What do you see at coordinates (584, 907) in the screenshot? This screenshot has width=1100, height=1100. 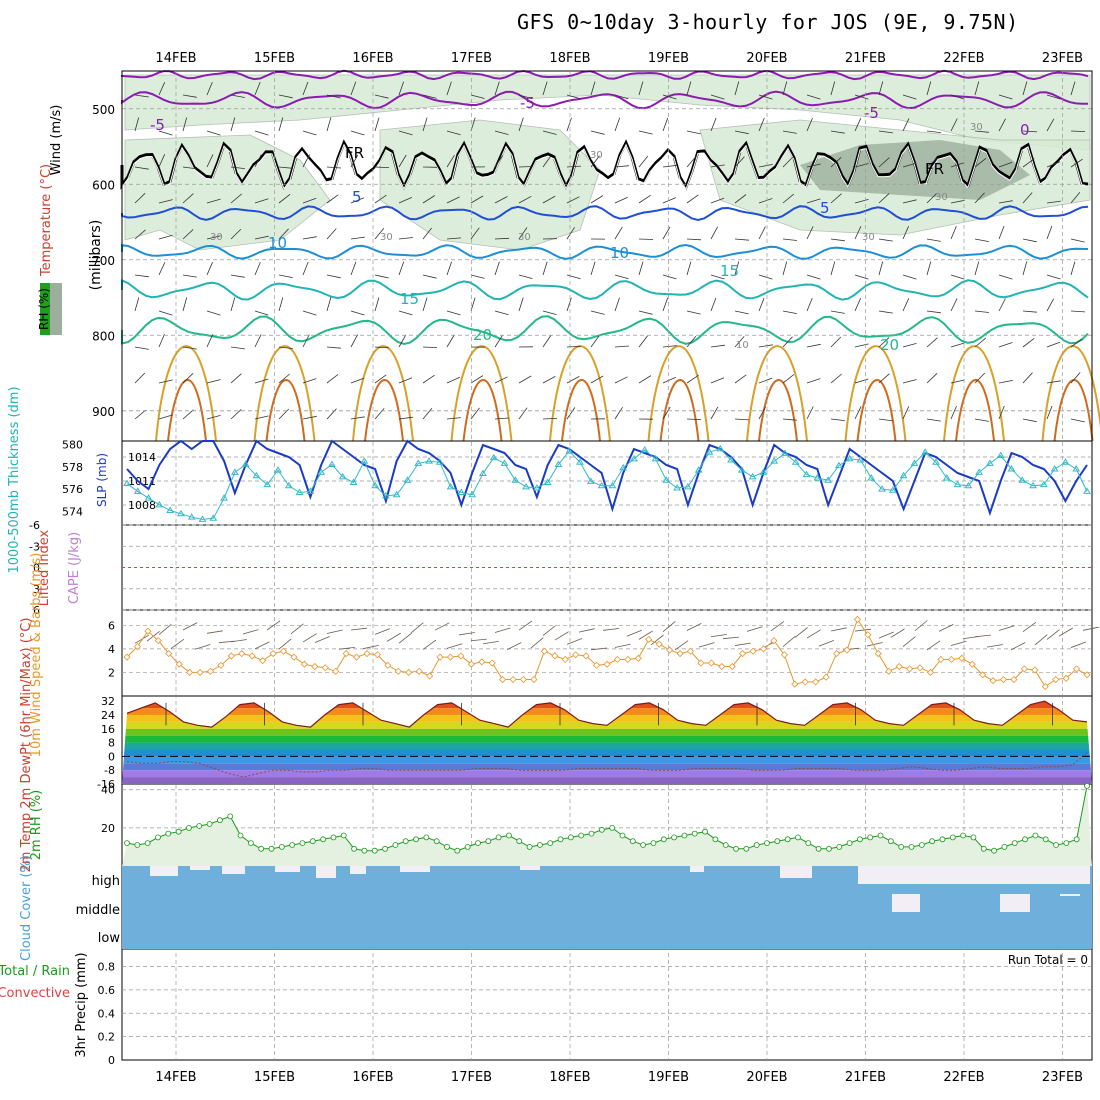 I see `cloud-panel: high middle low` at bounding box center [584, 907].